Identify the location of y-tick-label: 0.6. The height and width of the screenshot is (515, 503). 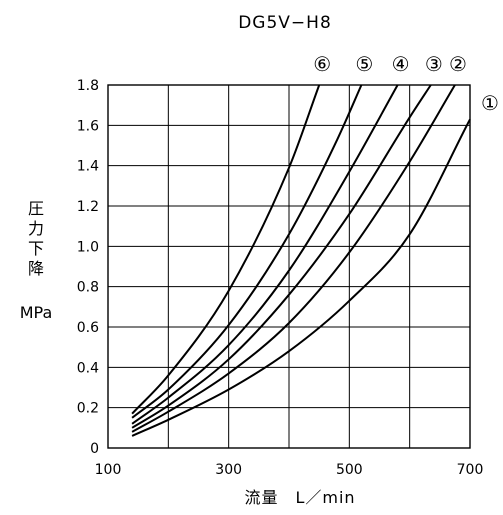
(88, 328).